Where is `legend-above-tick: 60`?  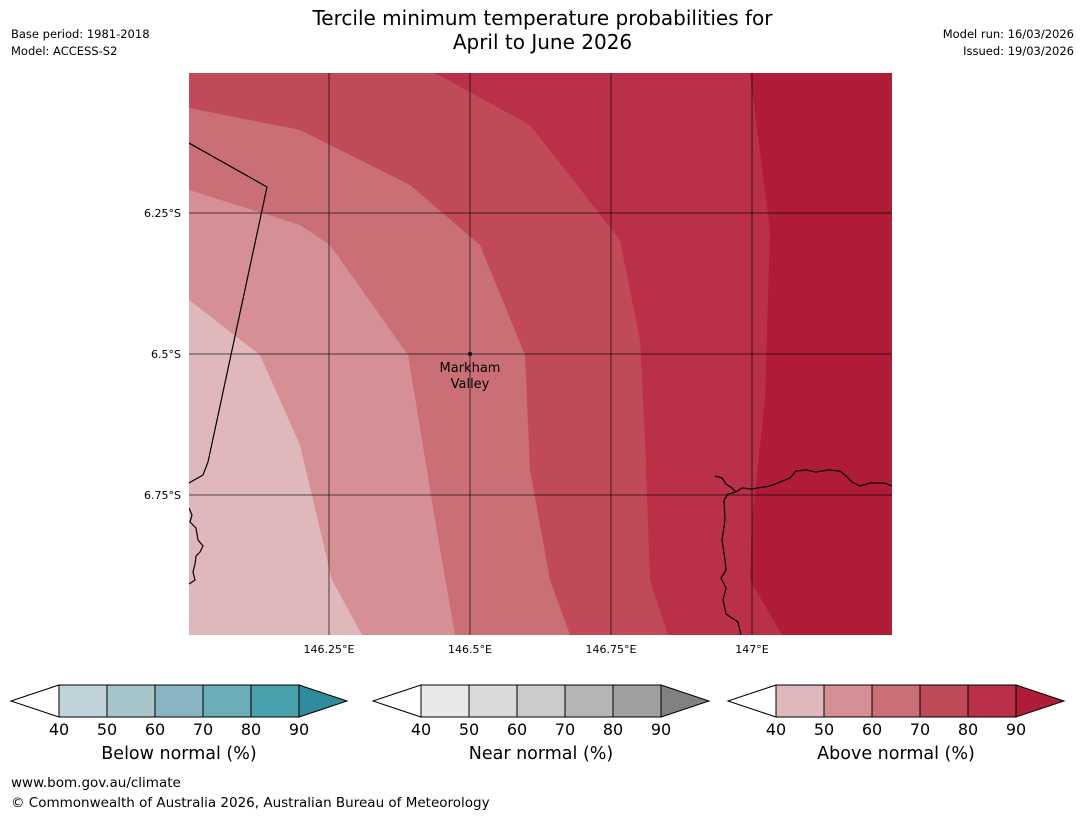
legend-above-tick: 60 is located at coordinates (872, 729).